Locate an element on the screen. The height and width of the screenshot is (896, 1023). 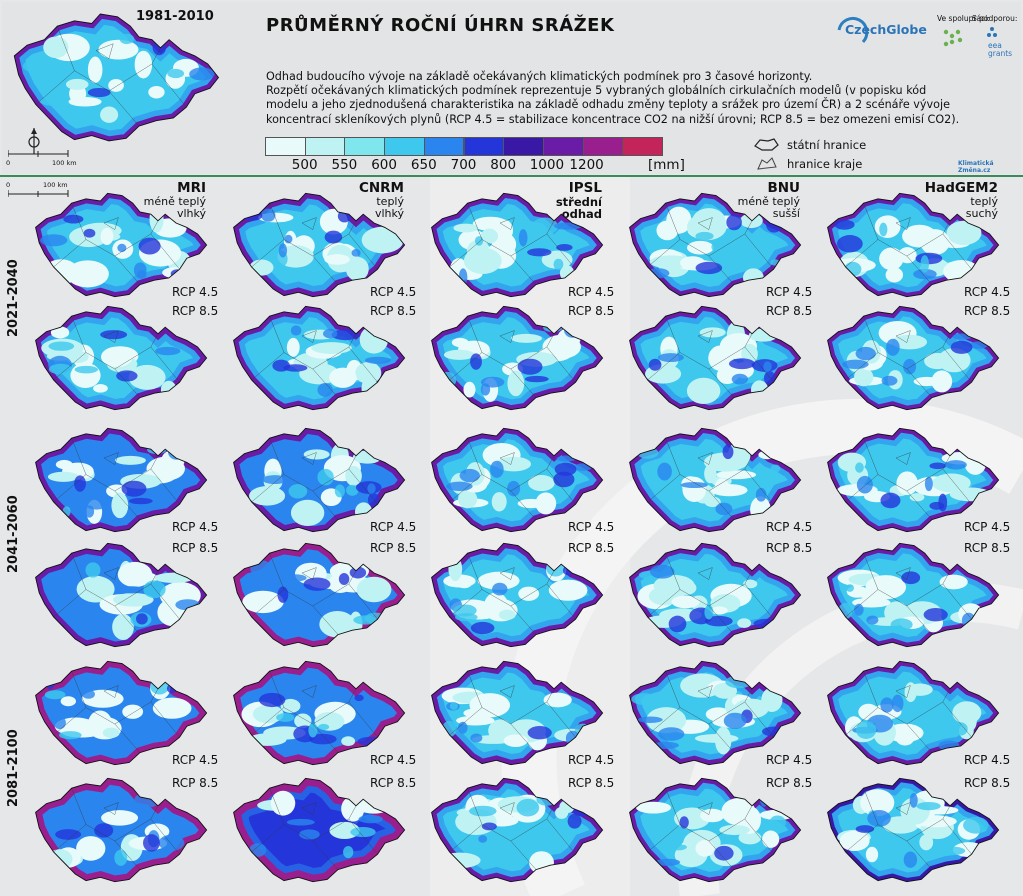
region-border-icon is located at coordinates (767, 163).